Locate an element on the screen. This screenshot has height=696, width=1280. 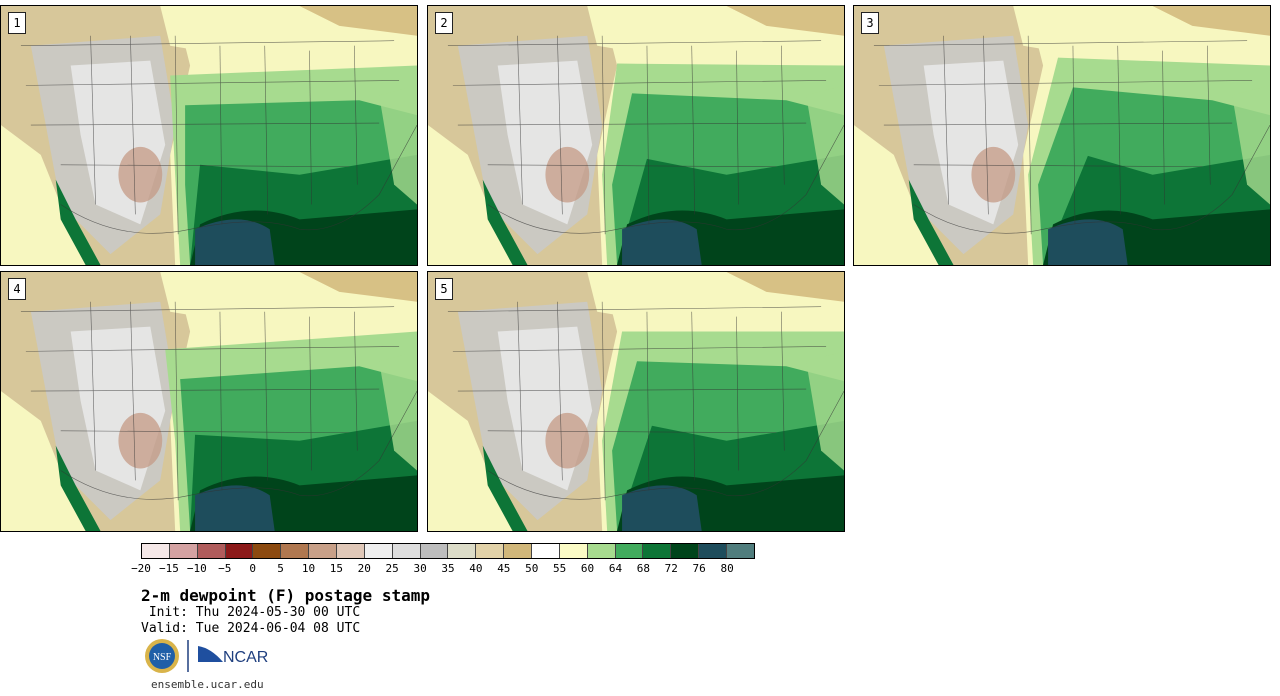
map-panel-5: 5 is located at coordinates (636, 401).